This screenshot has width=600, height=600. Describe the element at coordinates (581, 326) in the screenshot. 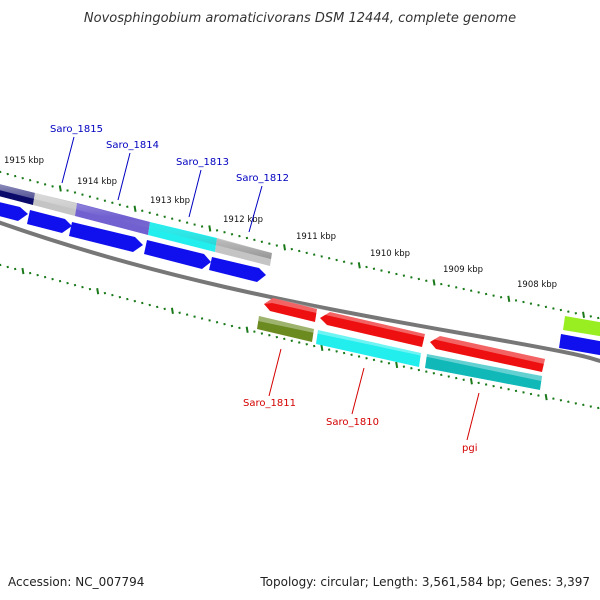

I see `gene-bar-lime` at that location.